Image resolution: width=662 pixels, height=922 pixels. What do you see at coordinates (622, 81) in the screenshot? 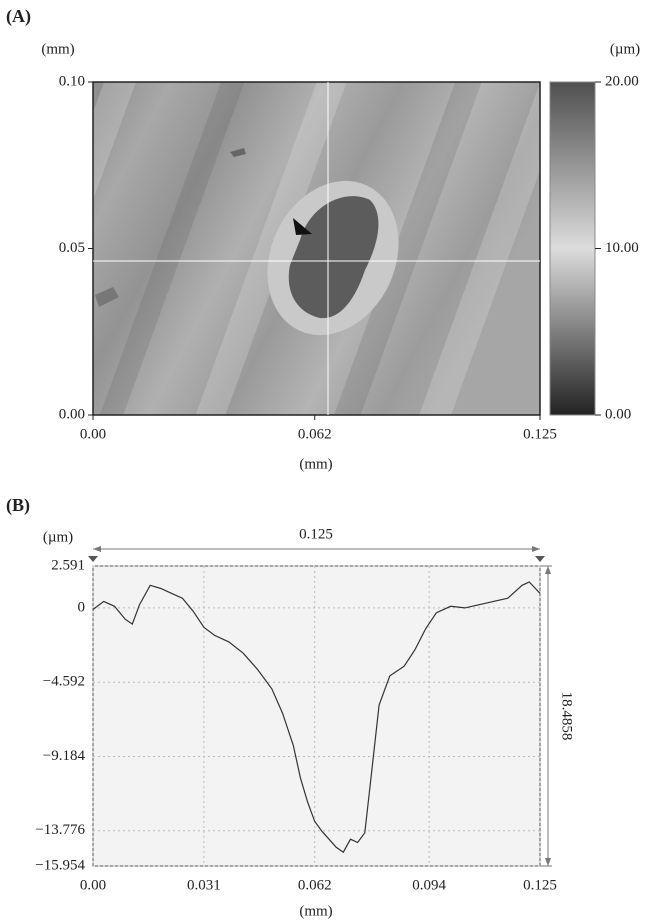
I see `colorbar-tick-label: 20.00` at bounding box center [622, 81].